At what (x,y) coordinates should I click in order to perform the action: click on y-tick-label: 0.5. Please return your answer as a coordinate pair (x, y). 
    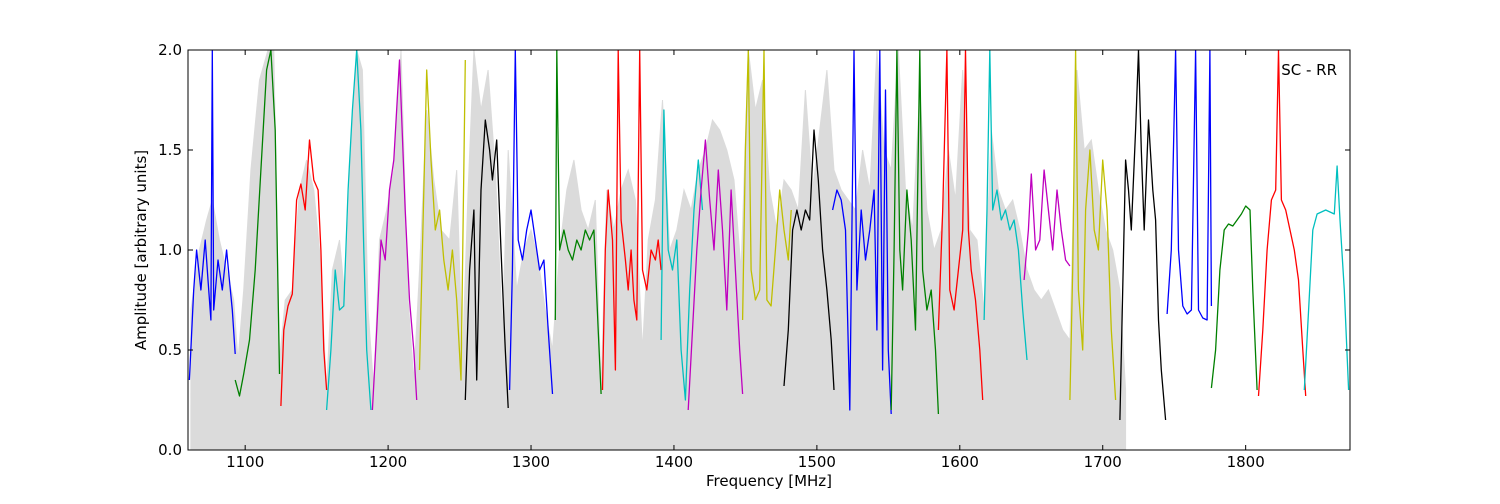
    Looking at the image, I should click on (170, 350).